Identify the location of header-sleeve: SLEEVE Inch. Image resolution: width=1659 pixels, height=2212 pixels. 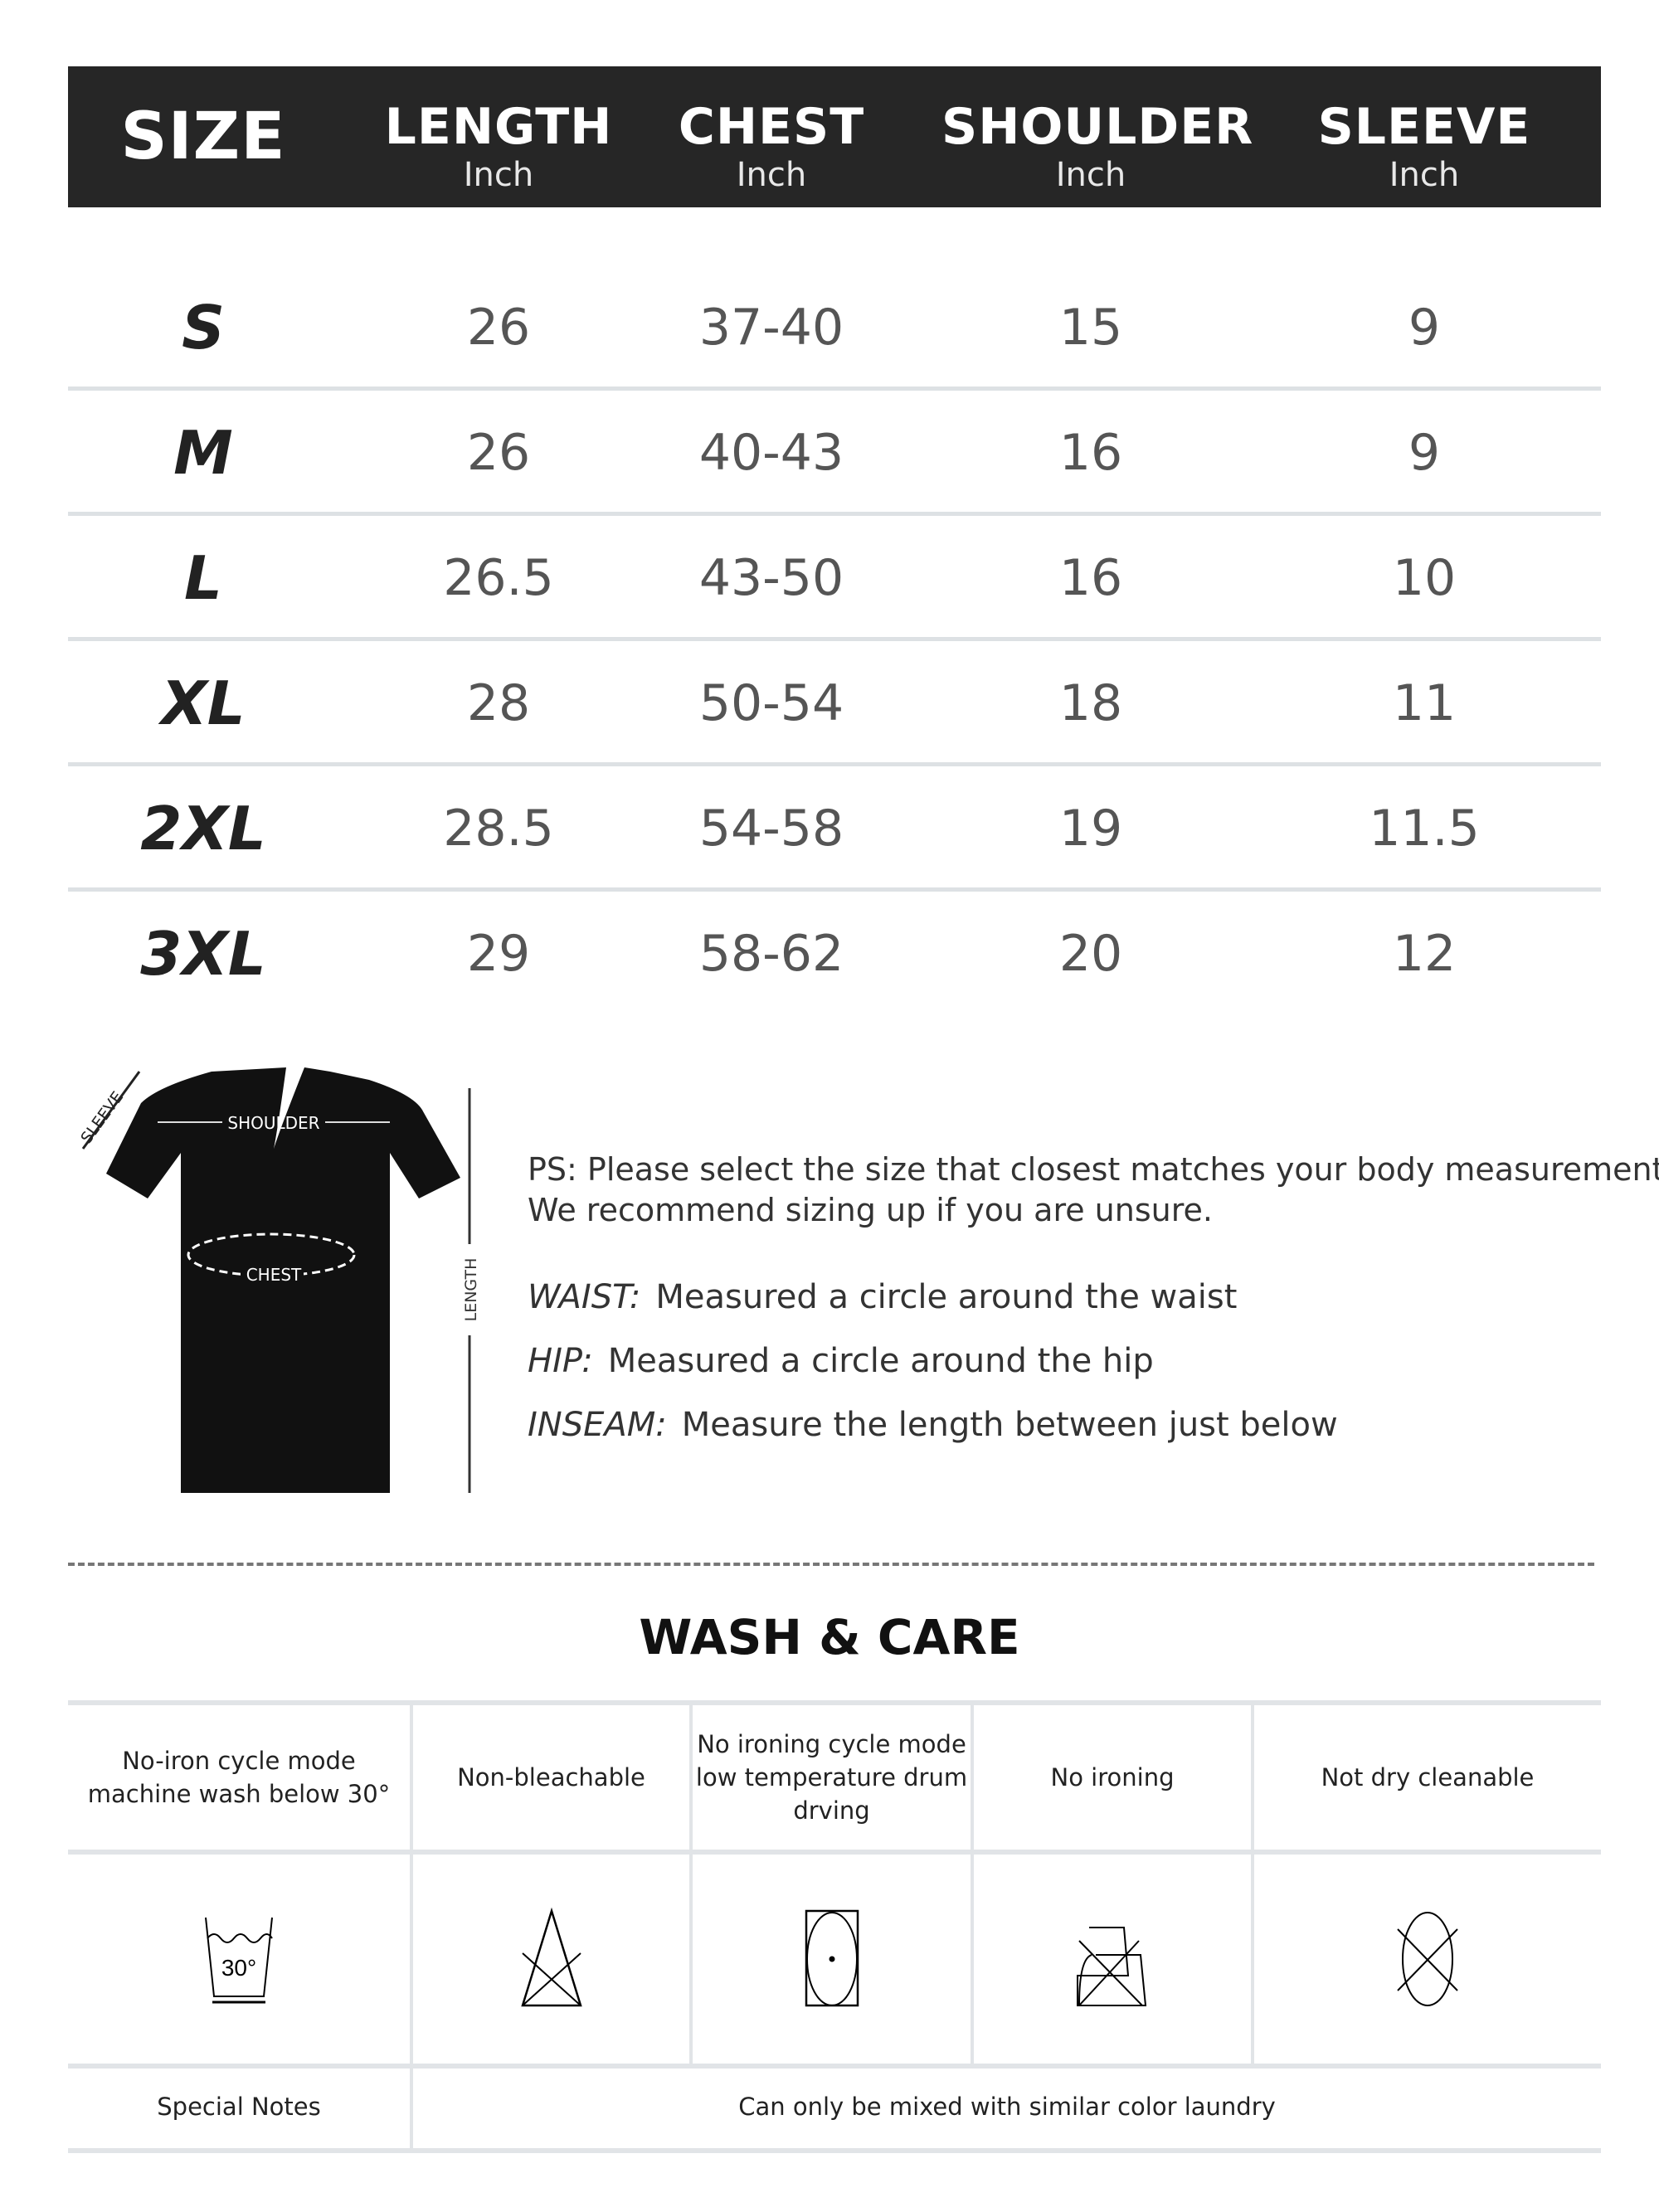
(1424, 146).